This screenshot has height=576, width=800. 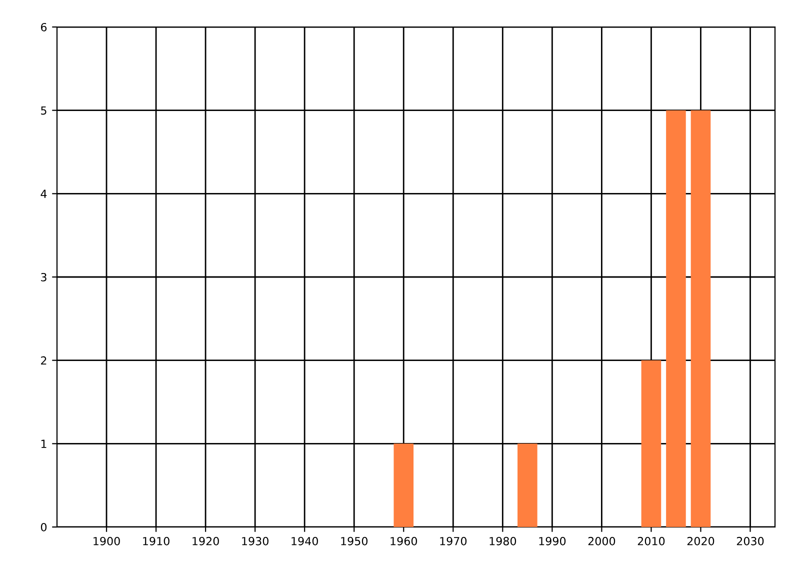 I want to click on x-tick-label: 2020, so click(x=700, y=541).